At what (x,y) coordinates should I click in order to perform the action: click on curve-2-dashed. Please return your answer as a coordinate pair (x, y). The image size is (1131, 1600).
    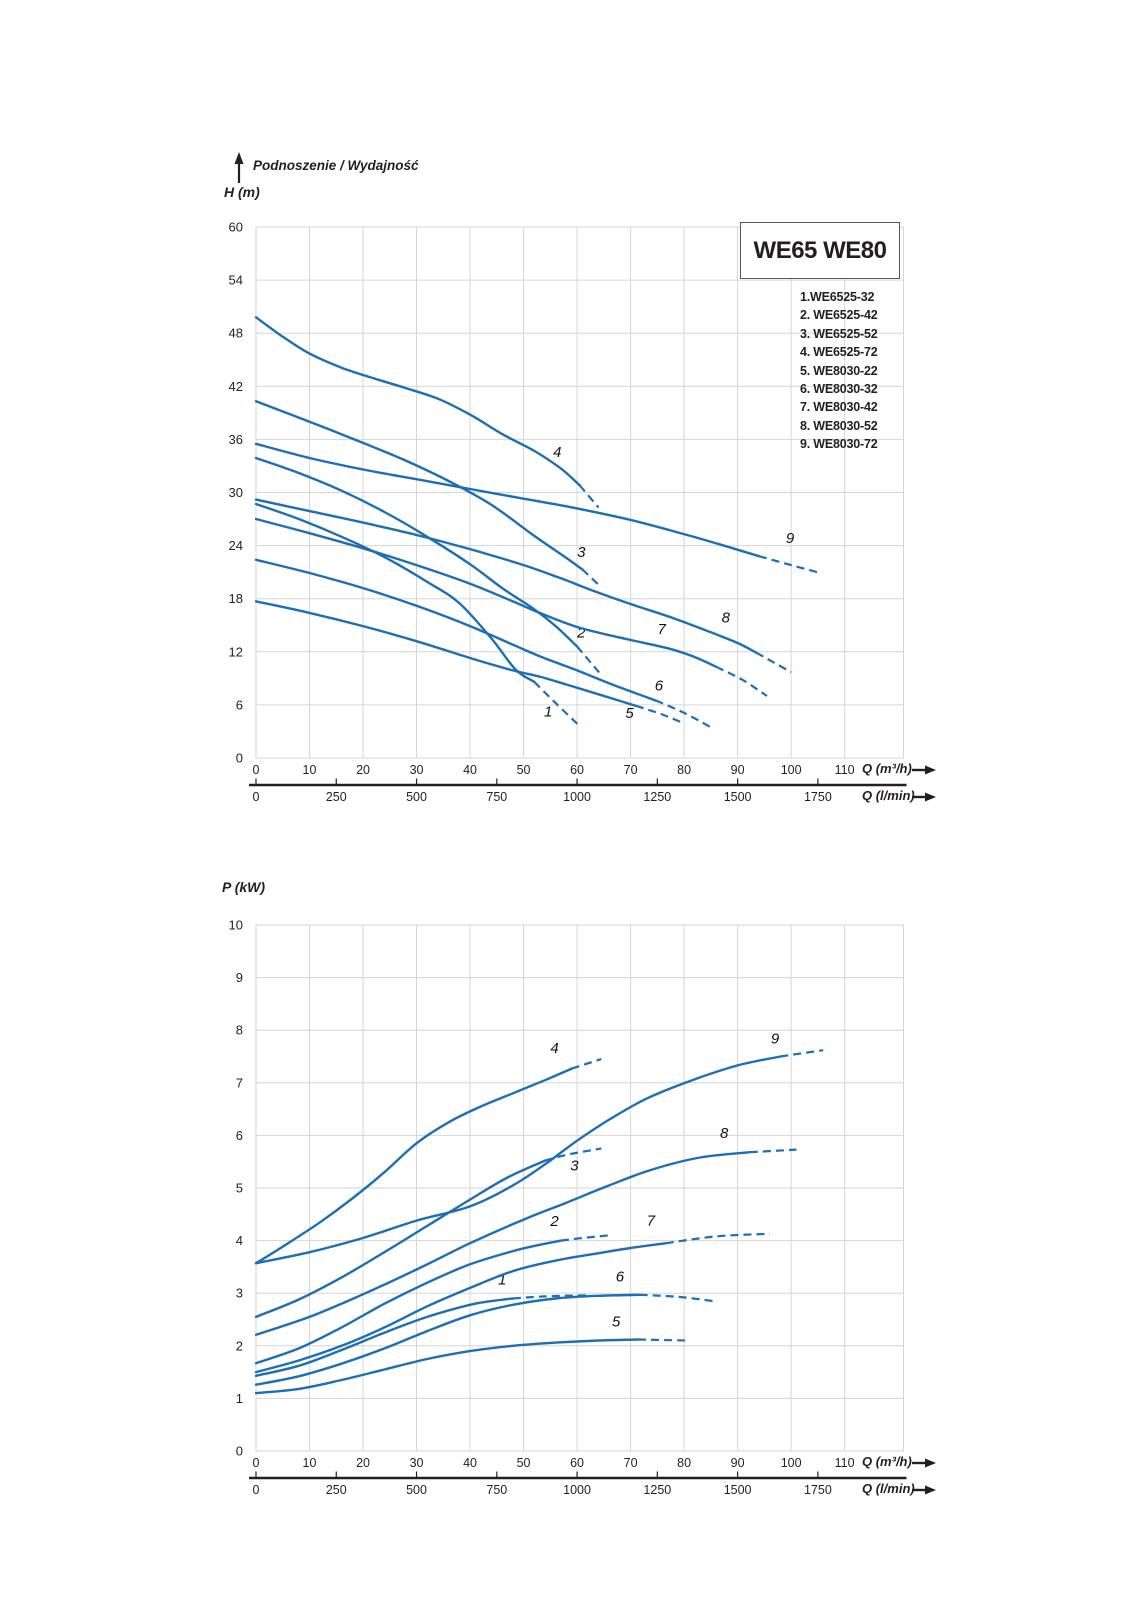
    Looking at the image, I should click on (585, 1238).